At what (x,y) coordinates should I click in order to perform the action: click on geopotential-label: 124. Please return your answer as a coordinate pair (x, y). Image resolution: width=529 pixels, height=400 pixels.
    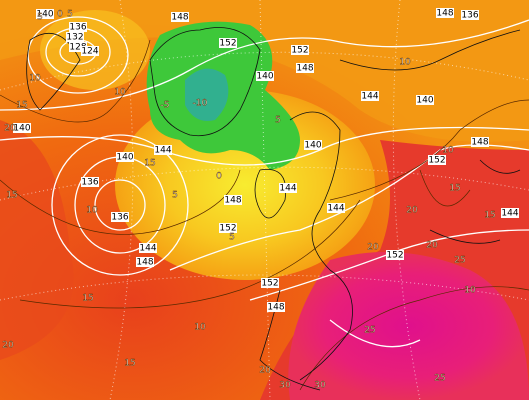
    Looking at the image, I should click on (89, 52).